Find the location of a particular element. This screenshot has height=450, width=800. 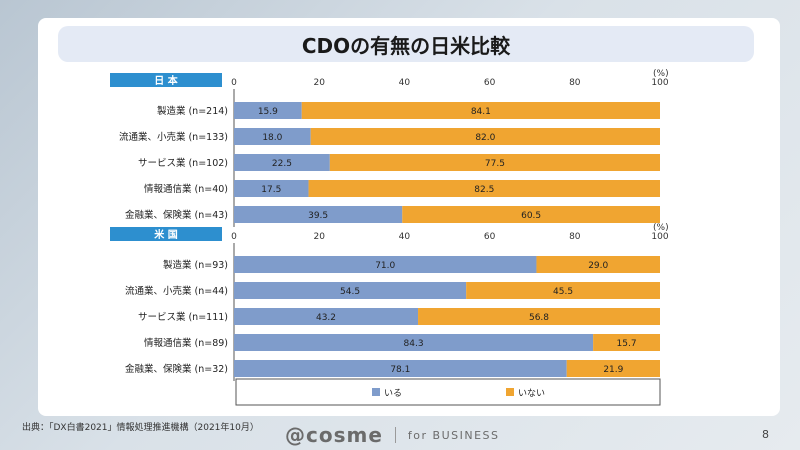

data-label: 39.5 is located at coordinates (318, 216).